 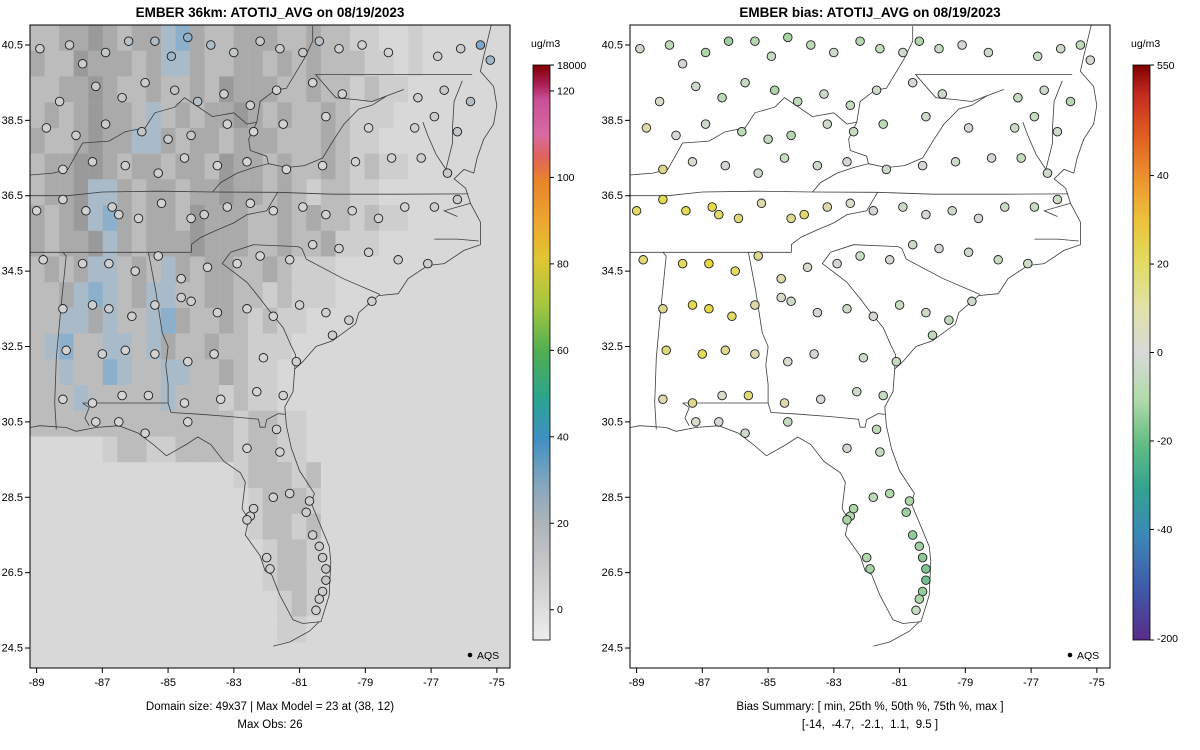 I want to click on colorbar-tick-label: -20, so click(x=1164, y=441).